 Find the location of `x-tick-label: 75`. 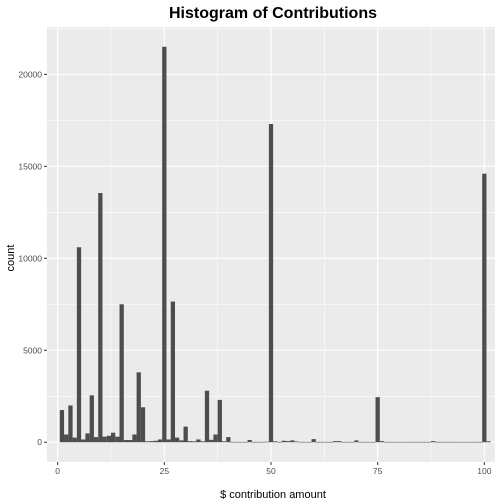

x-tick-label: 75 is located at coordinates (378, 471).